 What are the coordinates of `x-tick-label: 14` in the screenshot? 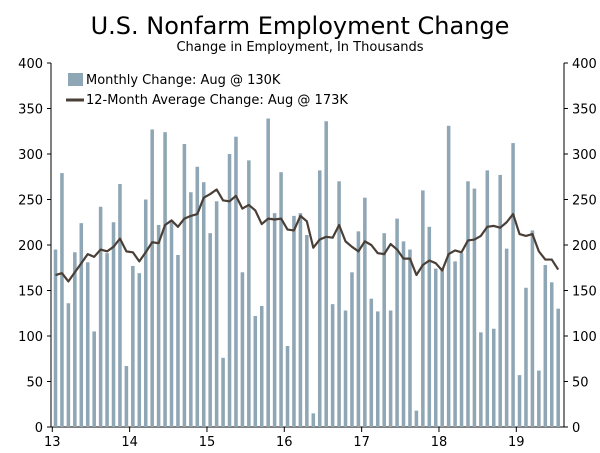 It's located at (129, 442).